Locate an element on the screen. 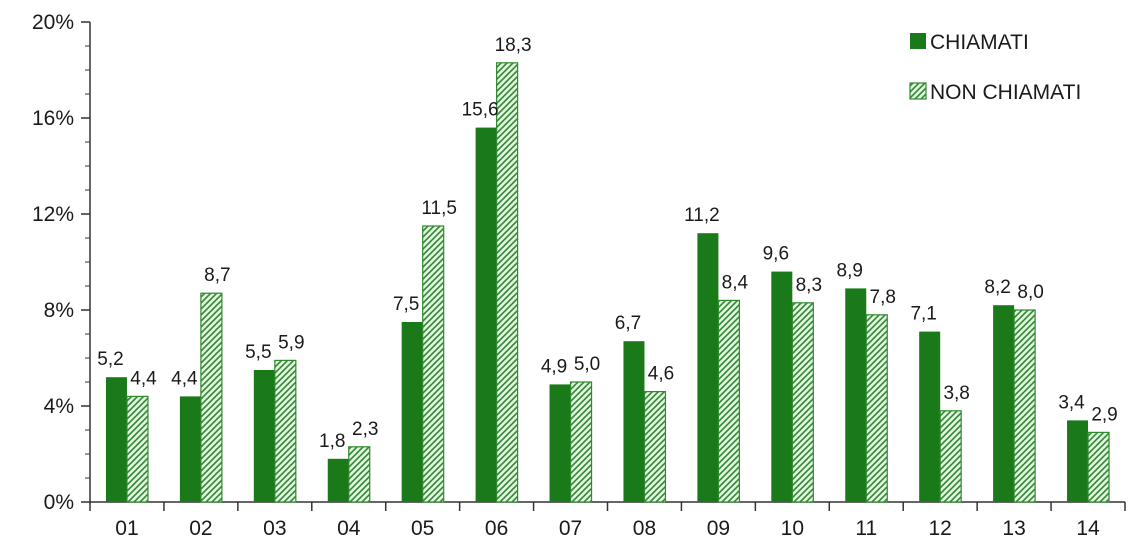 This screenshot has width=1131, height=544. data-label-non-chiamati: 3,8 is located at coordinates (956, 393).